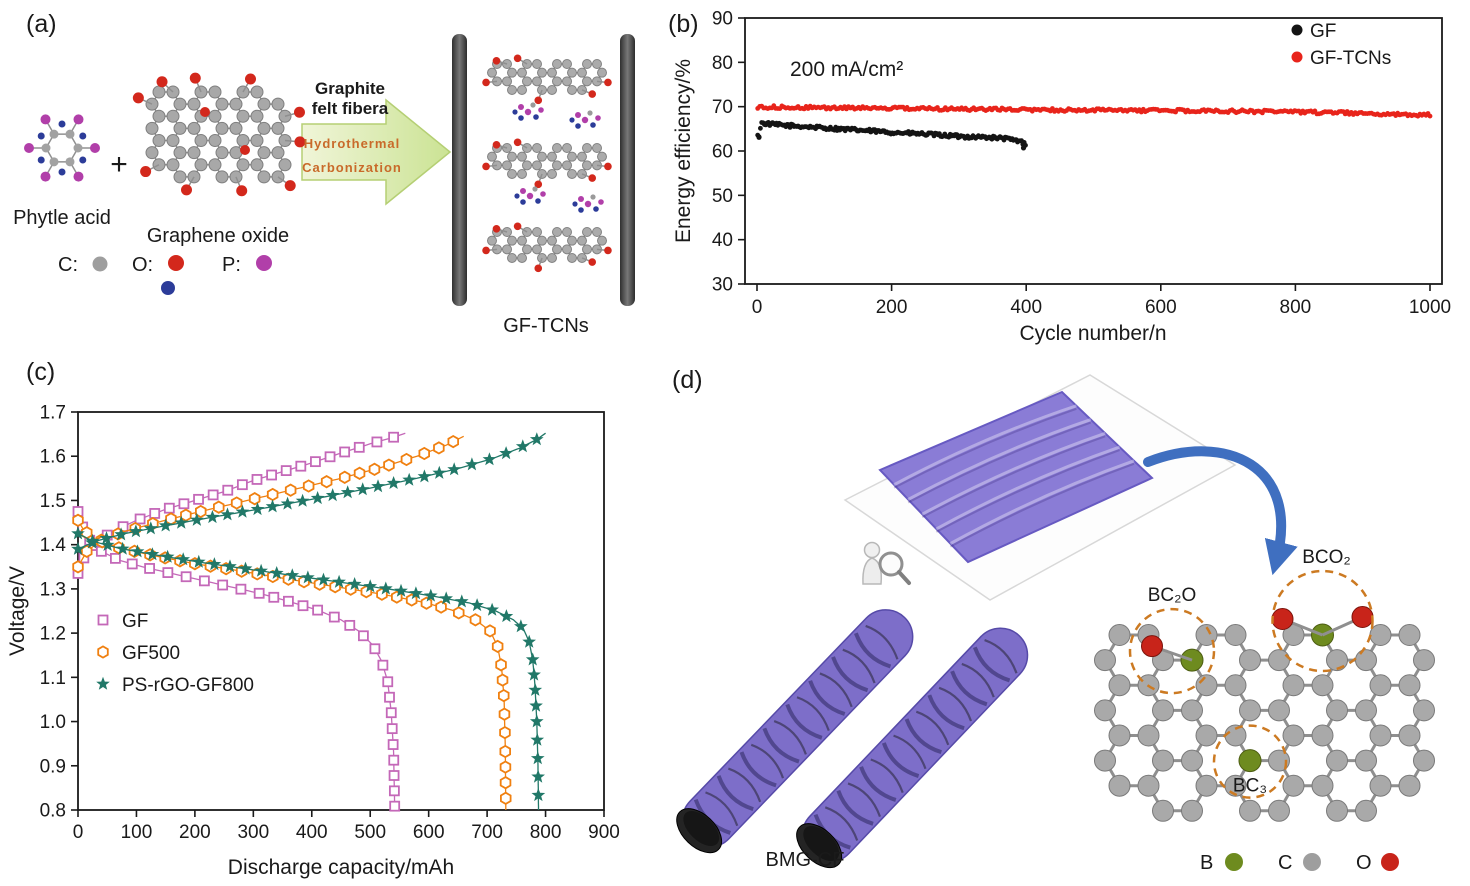 The image size is (1470, 886). What do you see at coordinates (892, 307) in the screenshot?
I see `svg-text: 200` at bounding box center [892, 307].